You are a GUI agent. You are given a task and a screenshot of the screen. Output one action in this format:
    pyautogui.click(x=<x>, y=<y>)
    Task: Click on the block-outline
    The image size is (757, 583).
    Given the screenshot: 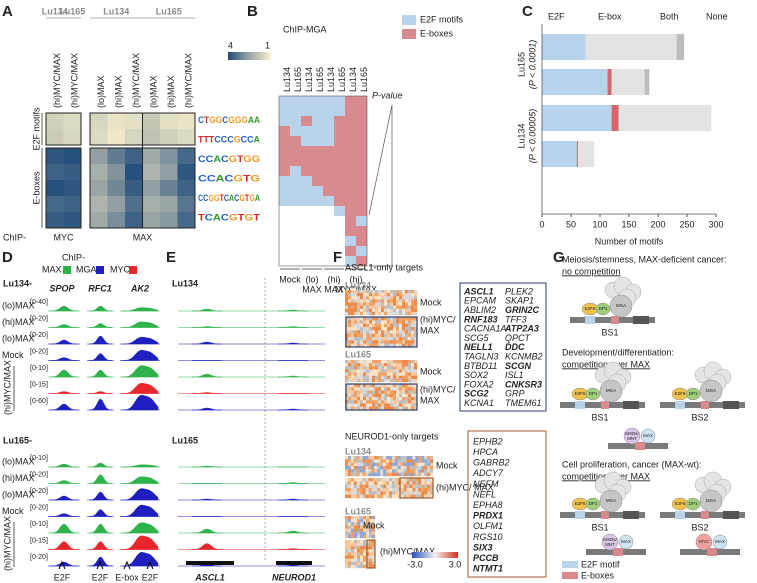 What is the action you would take?
    pyautogui.click(x=63, y=129)
    